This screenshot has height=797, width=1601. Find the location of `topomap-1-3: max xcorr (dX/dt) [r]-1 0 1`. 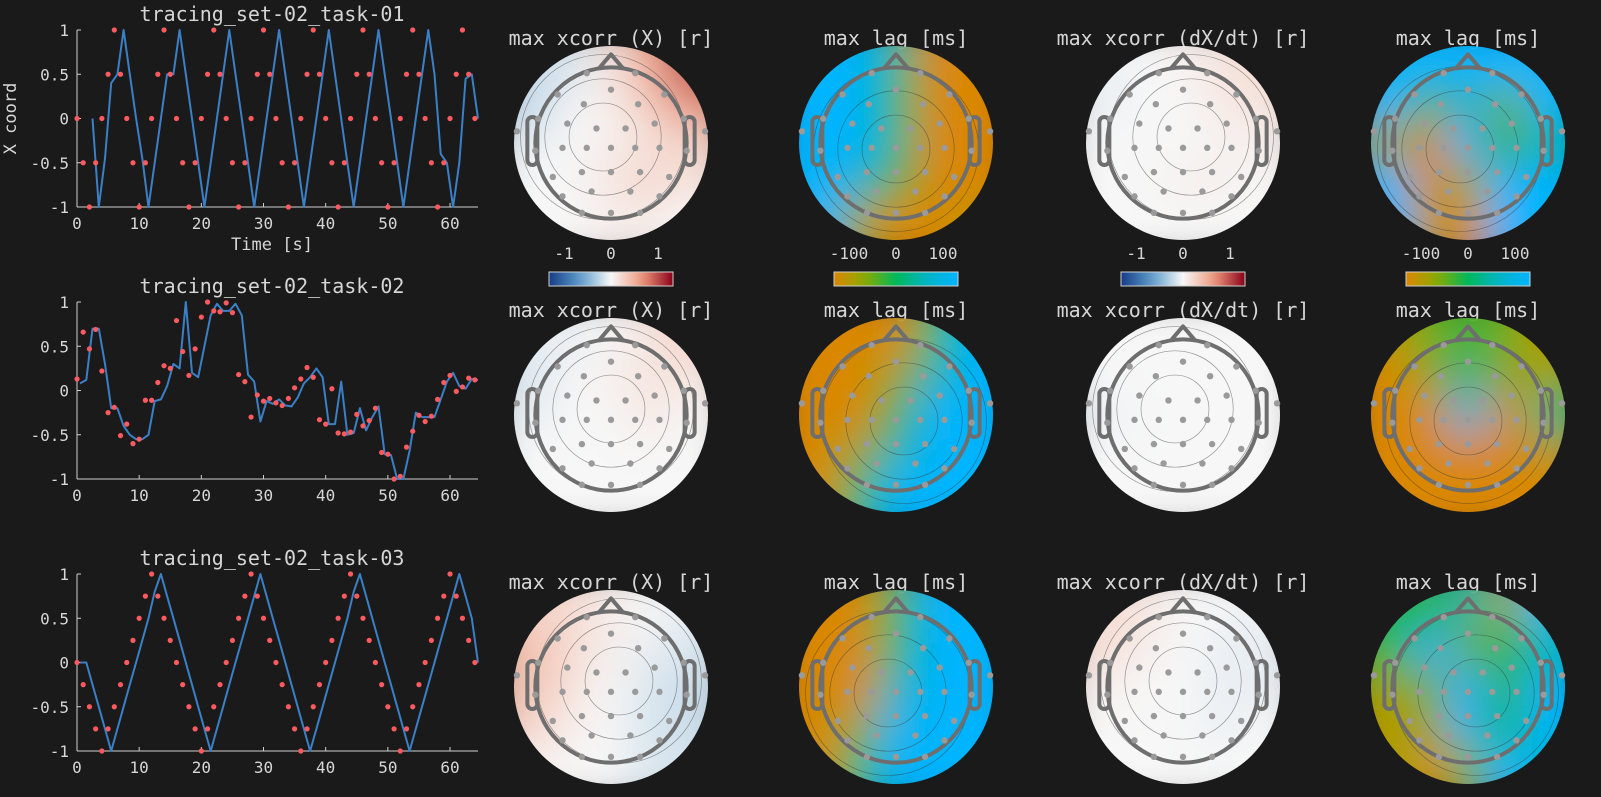

topomap-1-3: max xcorr (dX/dt) [r]-1 0 1 is located at coordinates (1183, 156).